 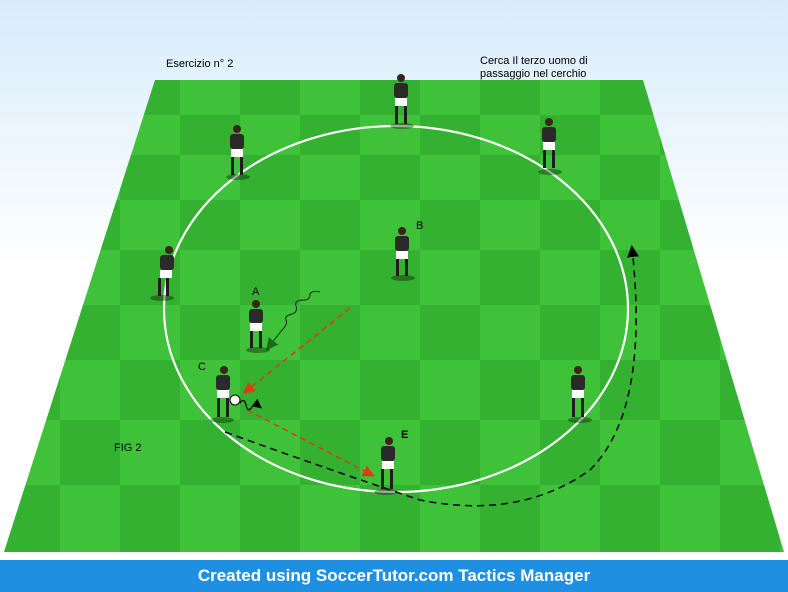 I want to click on player-top-right, so click(x=550, y=146).